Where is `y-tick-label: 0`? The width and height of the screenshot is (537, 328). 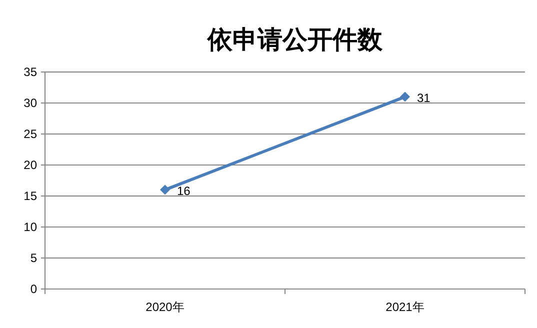 y-tick-label: 0 is located at coordinates (34, 289).